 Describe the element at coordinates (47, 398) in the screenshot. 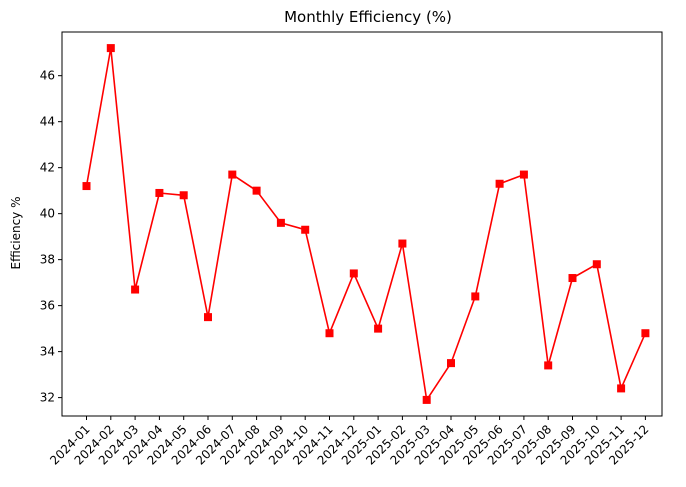

I see `y-tick-label: 32` at that location.